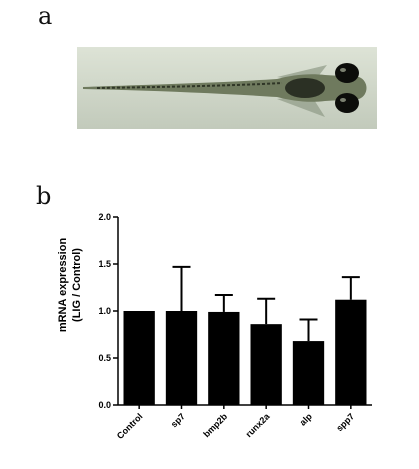 This screenshot has width=419, height=469. Describe the element at coordinates (245, 352) in the screenshot. I see `bars` at that location.